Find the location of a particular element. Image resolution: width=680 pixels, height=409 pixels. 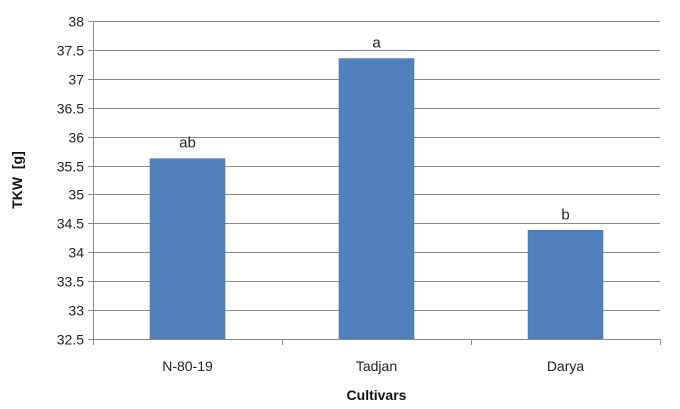

x-axis-title: Cultivars is located at coordinates (377, 395).